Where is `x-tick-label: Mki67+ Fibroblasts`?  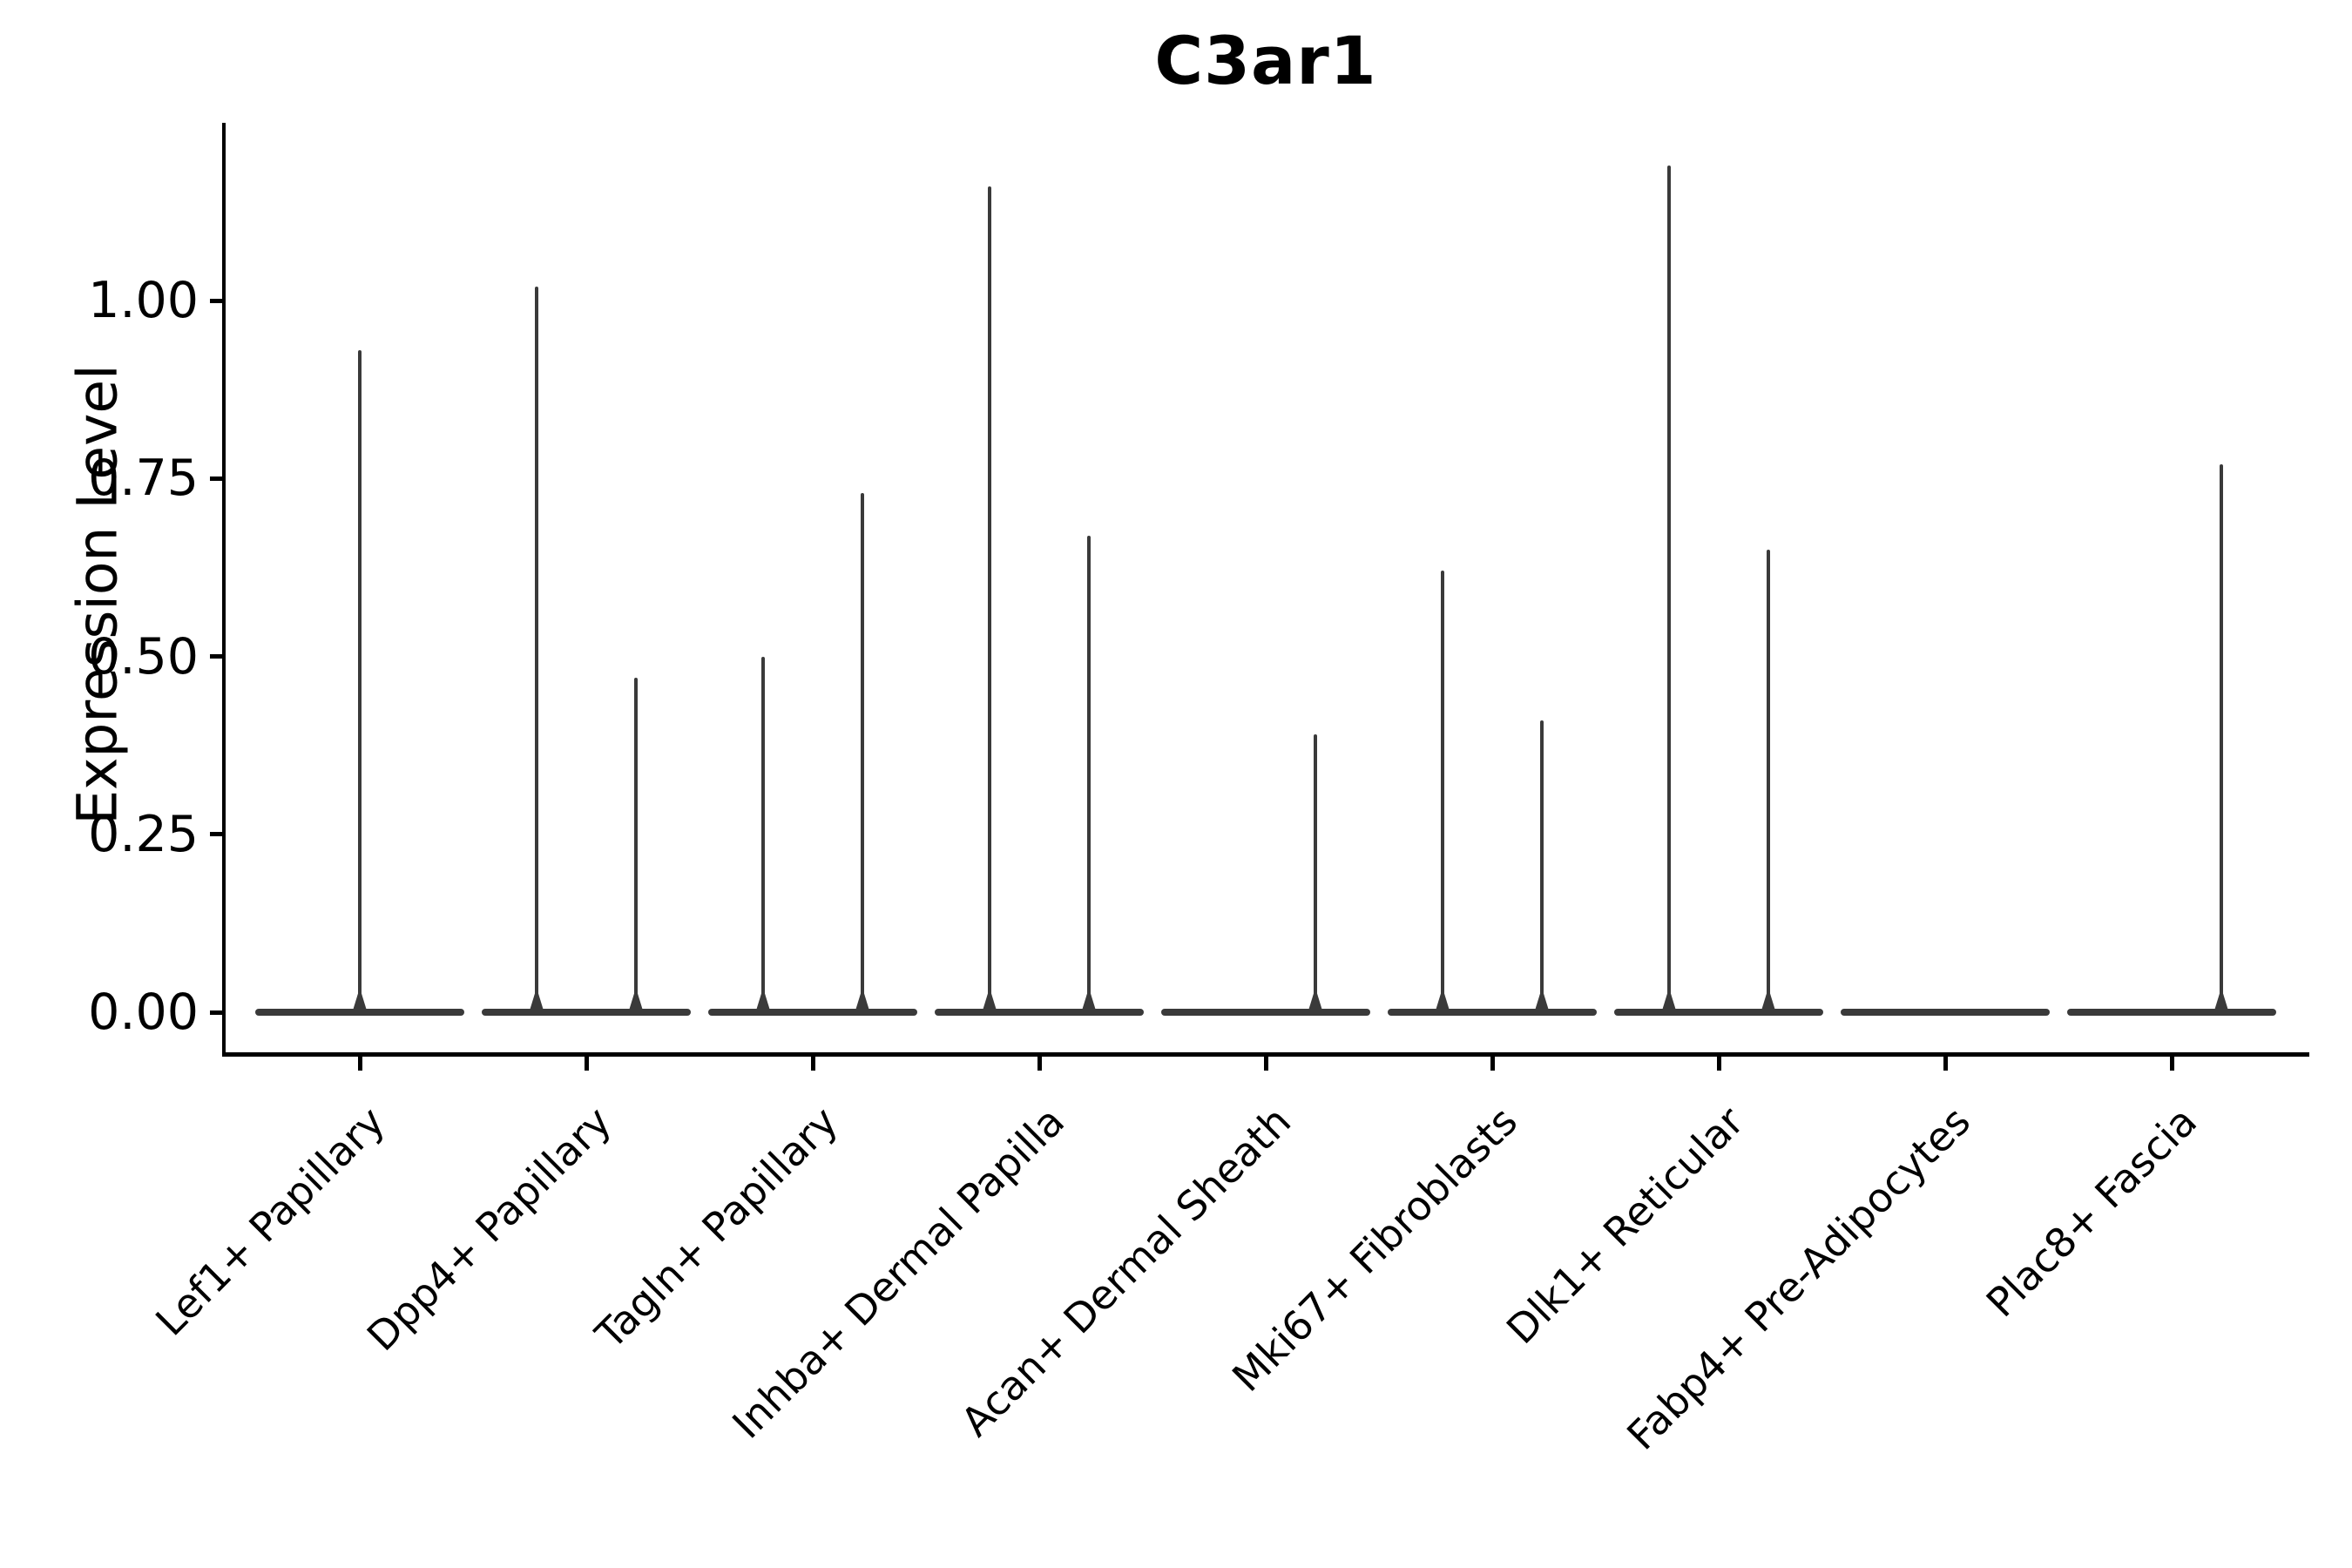
x-tick-label: Mki67+ Fibroblasts is located at coordinates (1375, 1249).